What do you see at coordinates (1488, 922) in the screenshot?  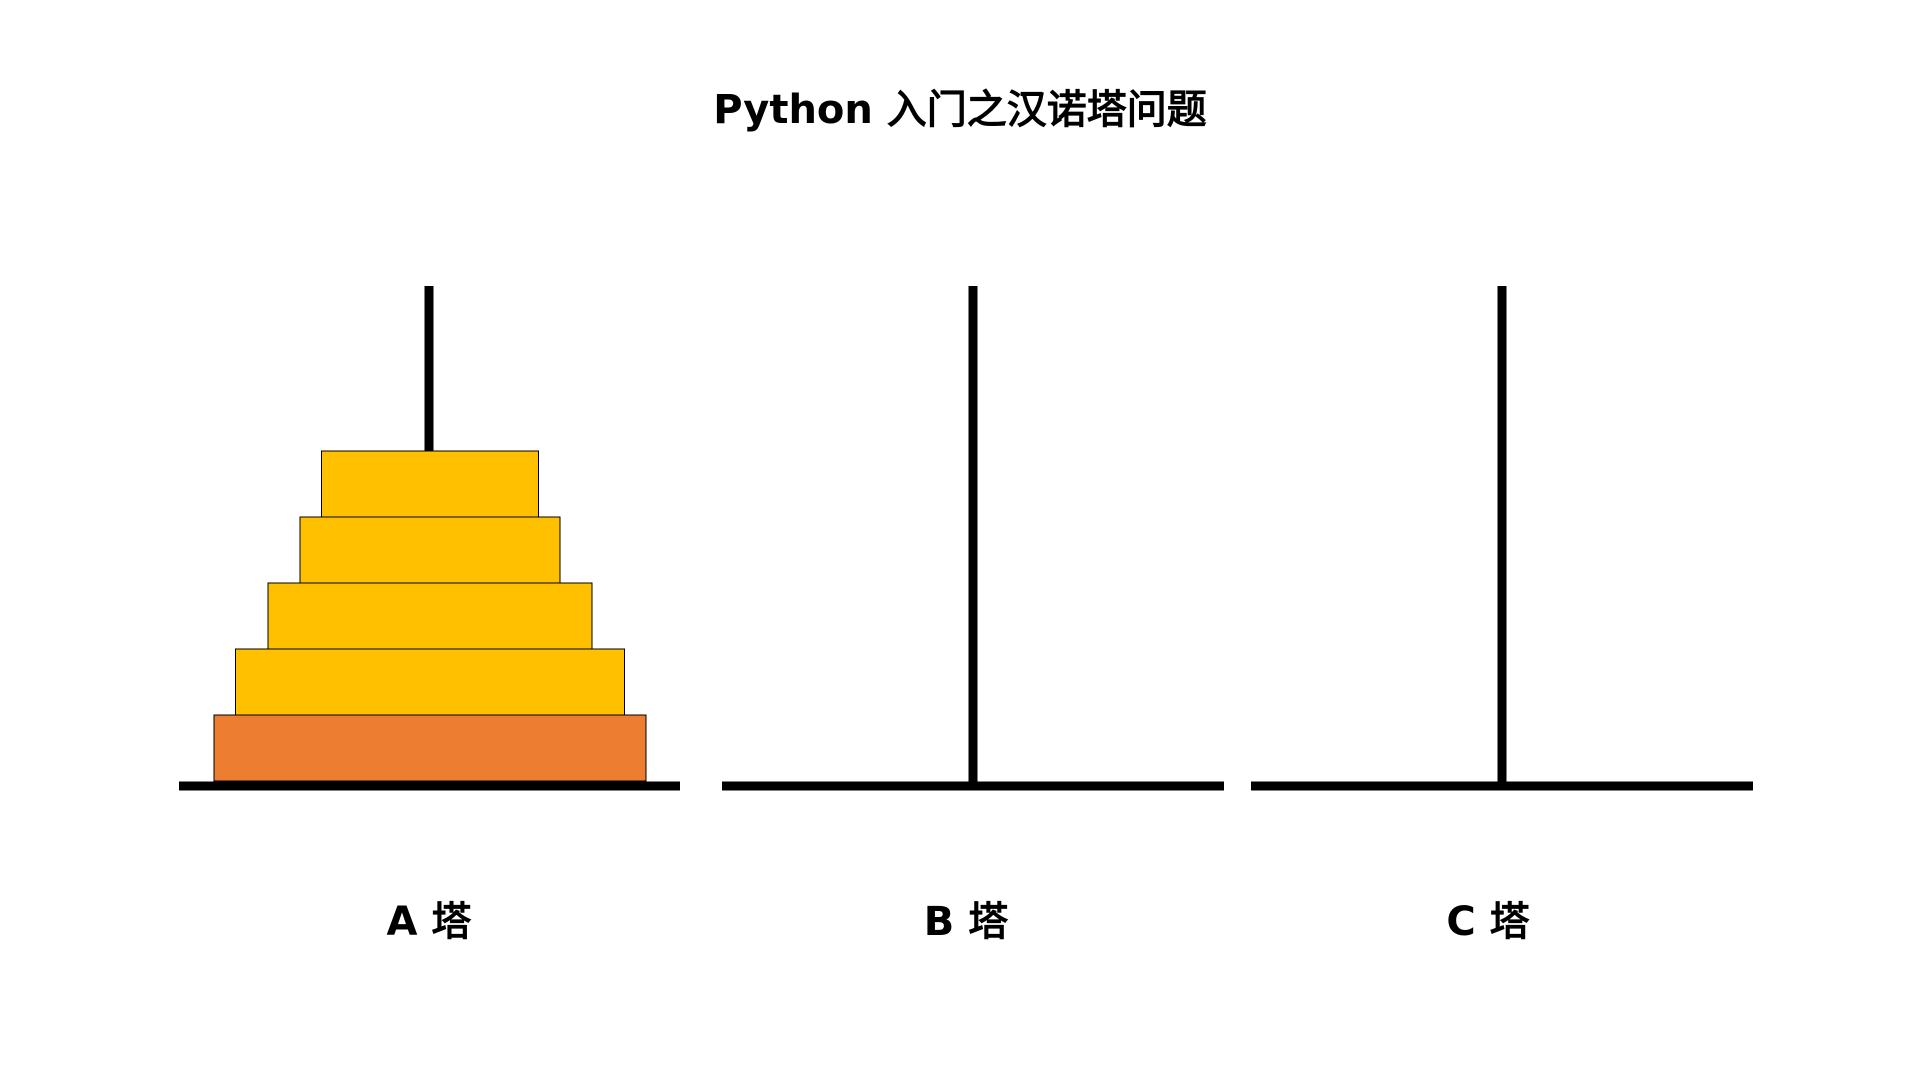 I see `tower-c-label: C 塔` at bounding box center [1488, 922].